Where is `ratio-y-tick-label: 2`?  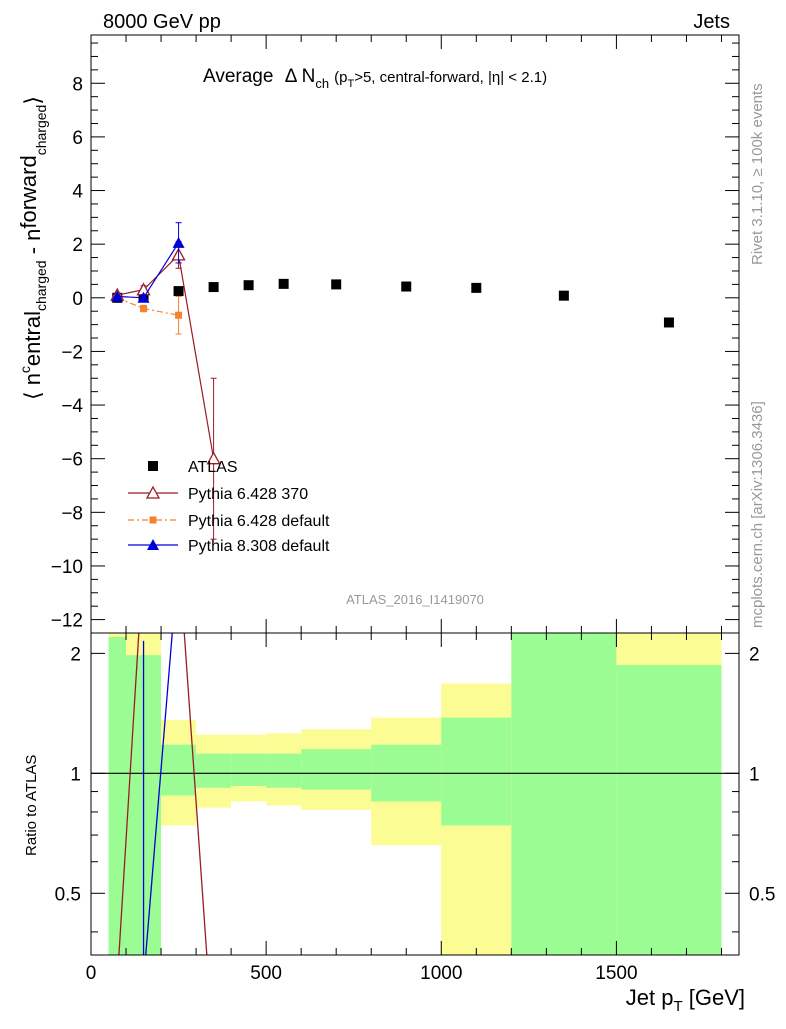
ratio-y-tick-label: 2 is located at coordinates (75, 654).